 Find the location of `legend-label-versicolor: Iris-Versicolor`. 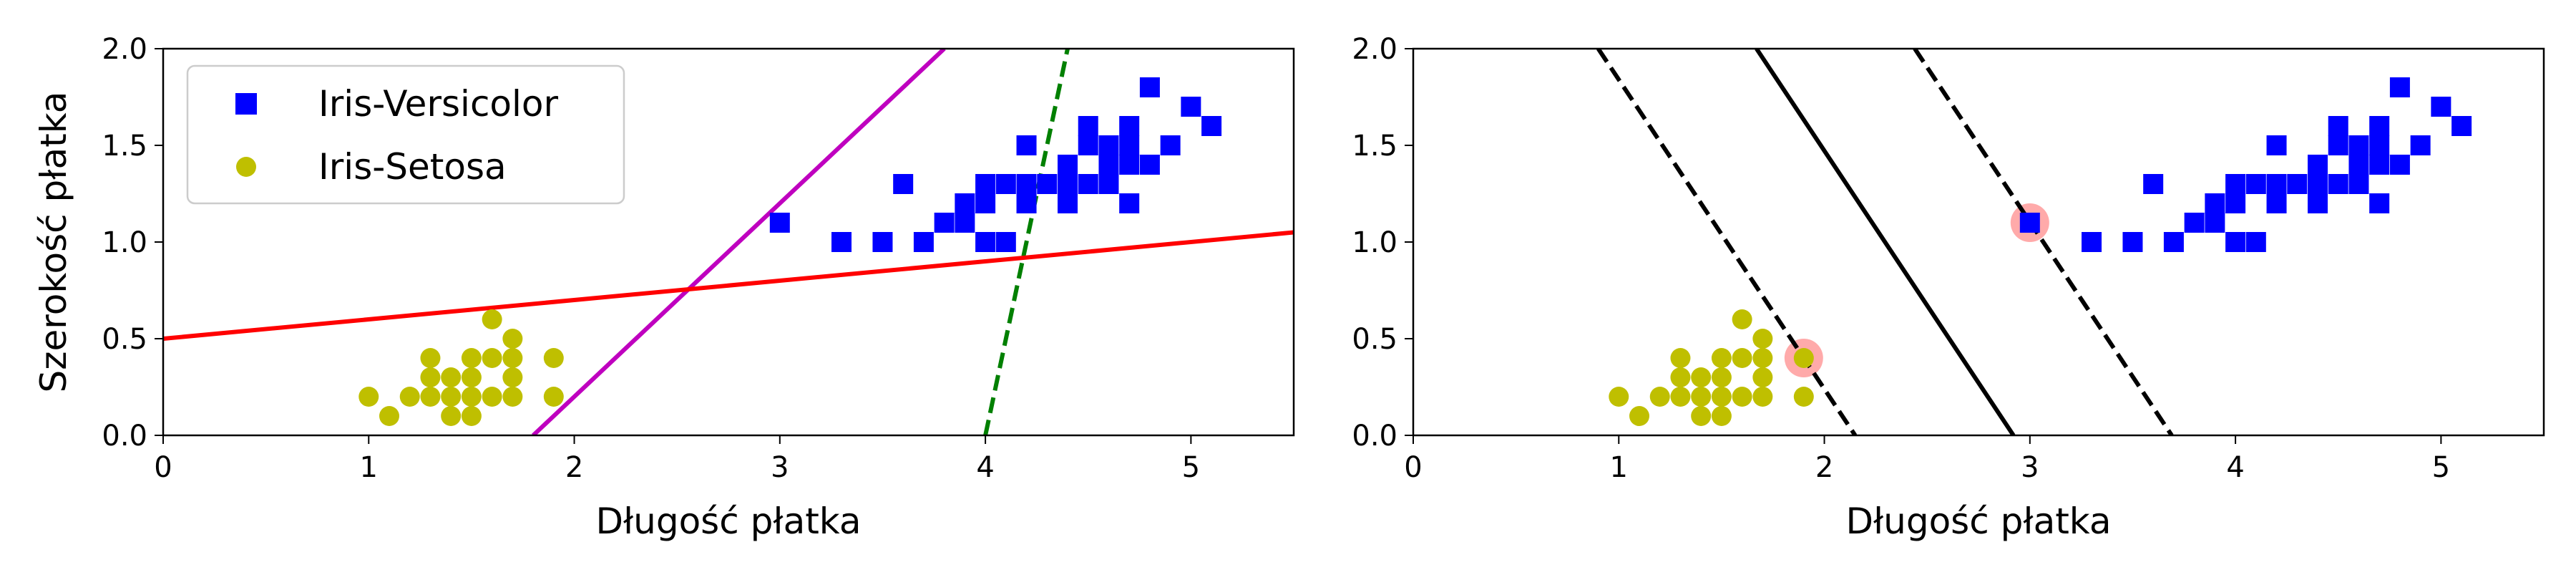

legend-label-versicolor: Iris-Versicolor is located at coordinates (438, 104).